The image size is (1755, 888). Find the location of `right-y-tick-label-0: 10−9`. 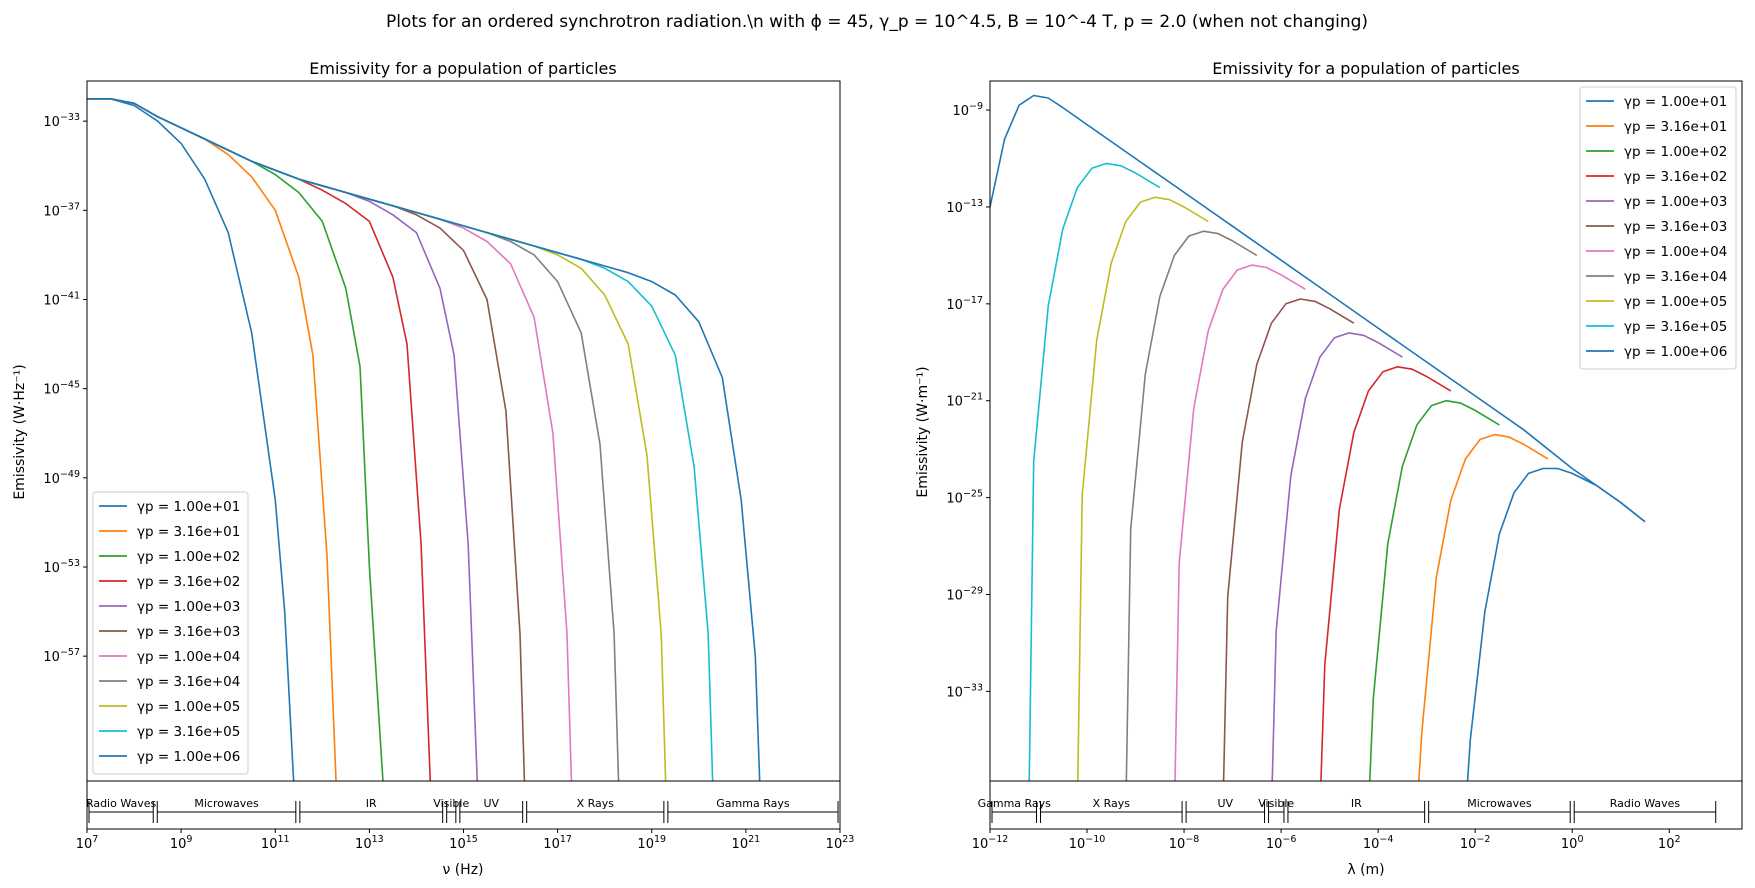

right-y-tick-label-0: 10−9 is located at coordinates (967, 110).